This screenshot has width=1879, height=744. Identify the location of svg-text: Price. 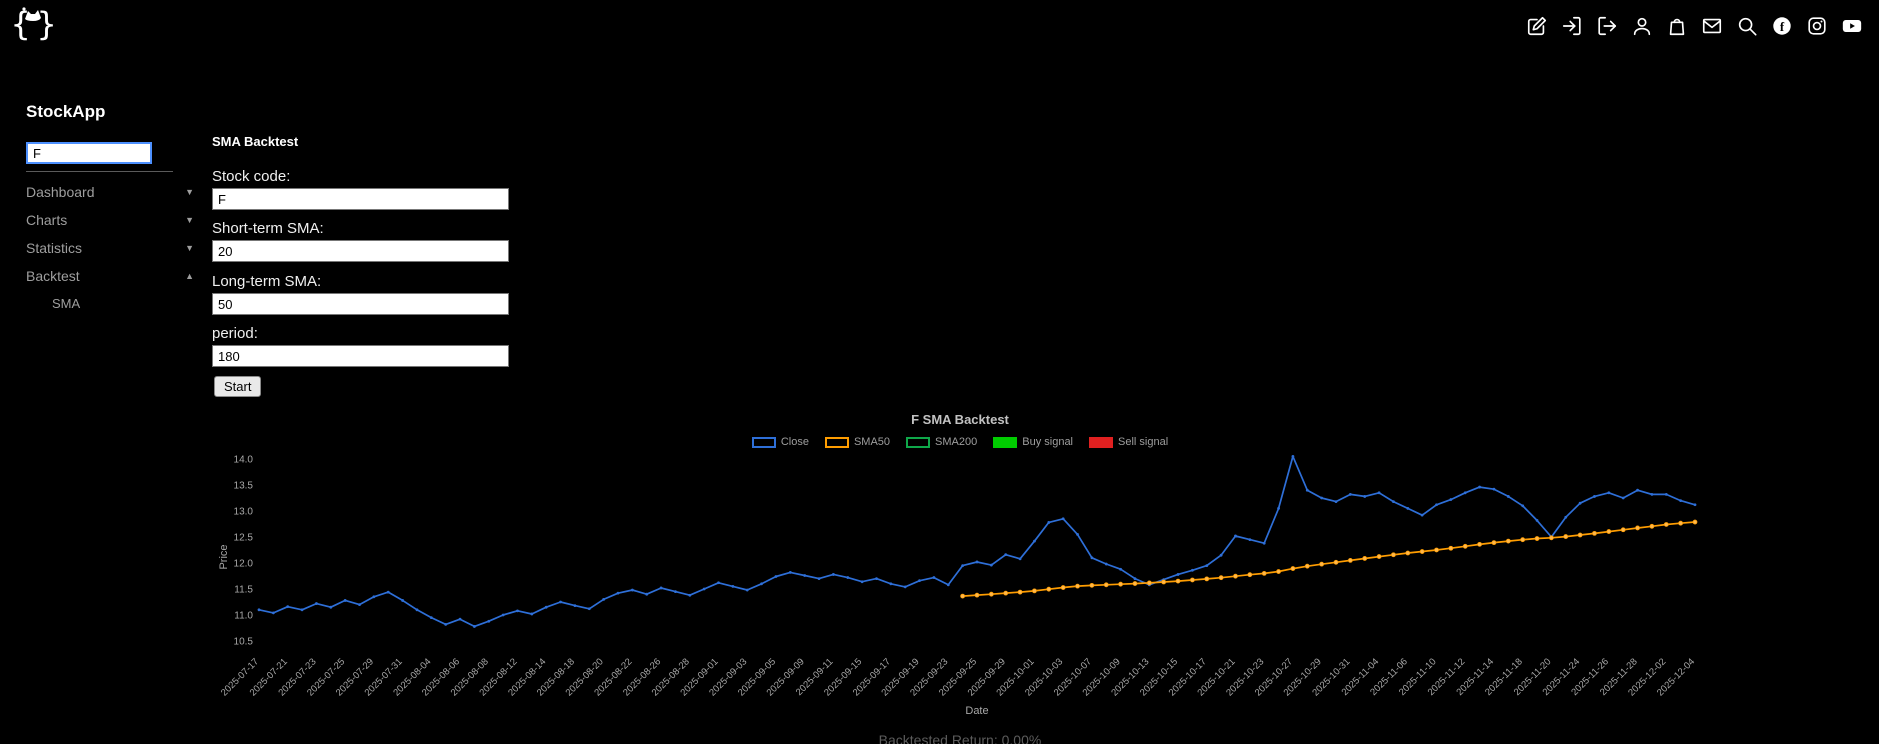
(224, 556).